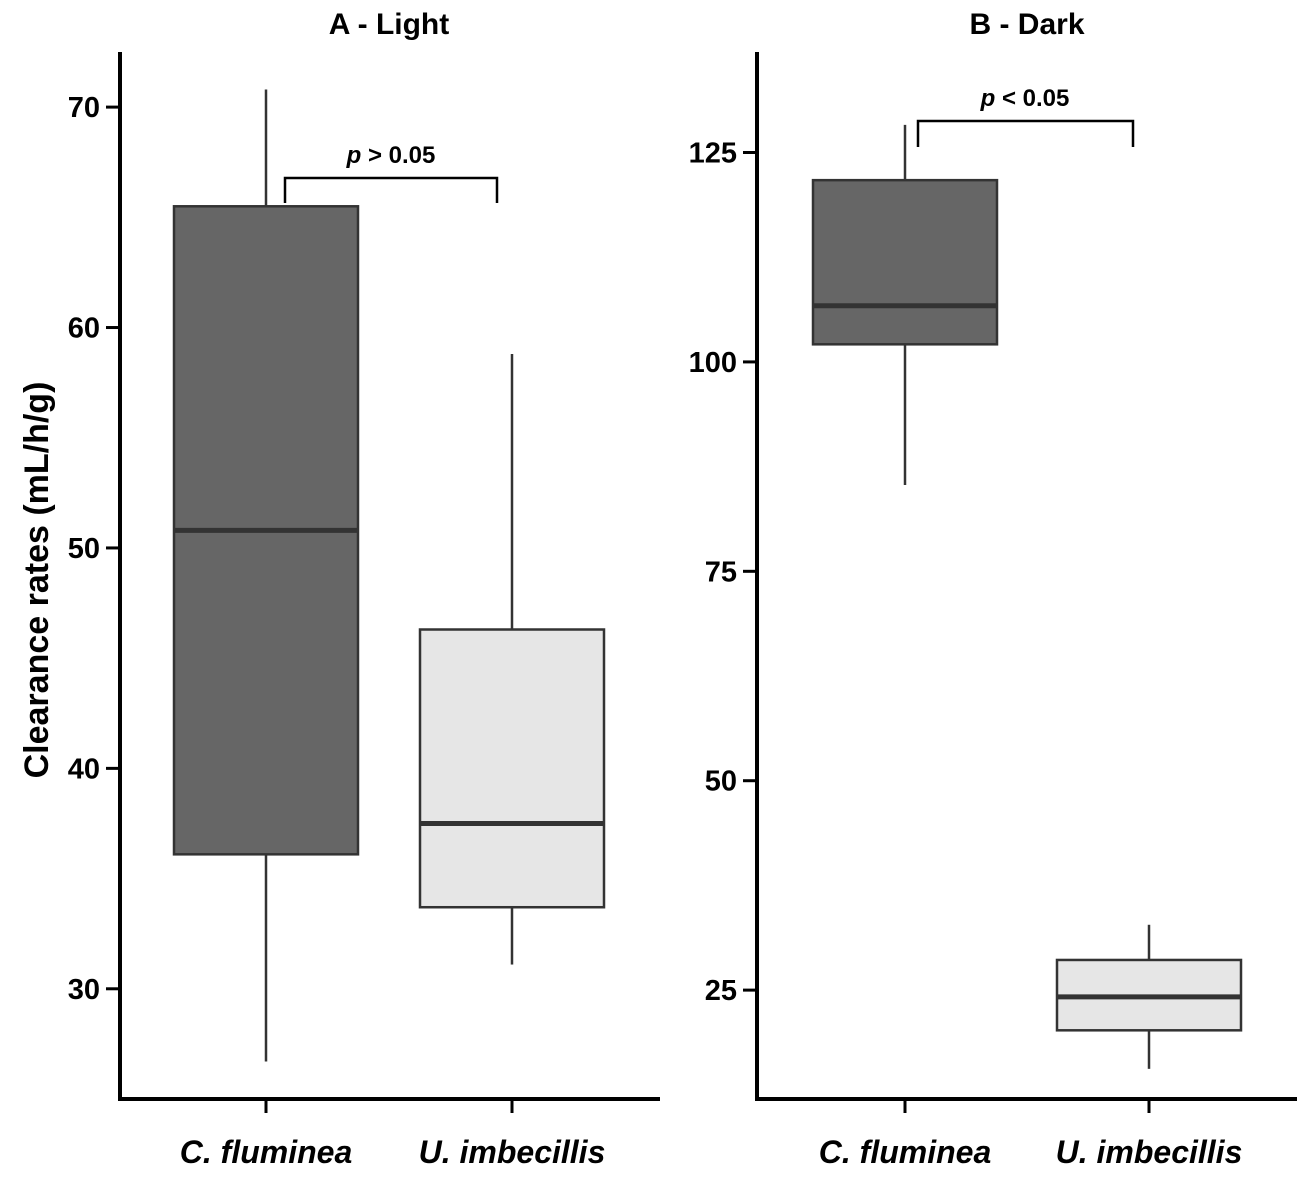 This screenshot has height=1183, width=1299. I want to click on panel-b-y-tick-label: 75, so click(721, 572).